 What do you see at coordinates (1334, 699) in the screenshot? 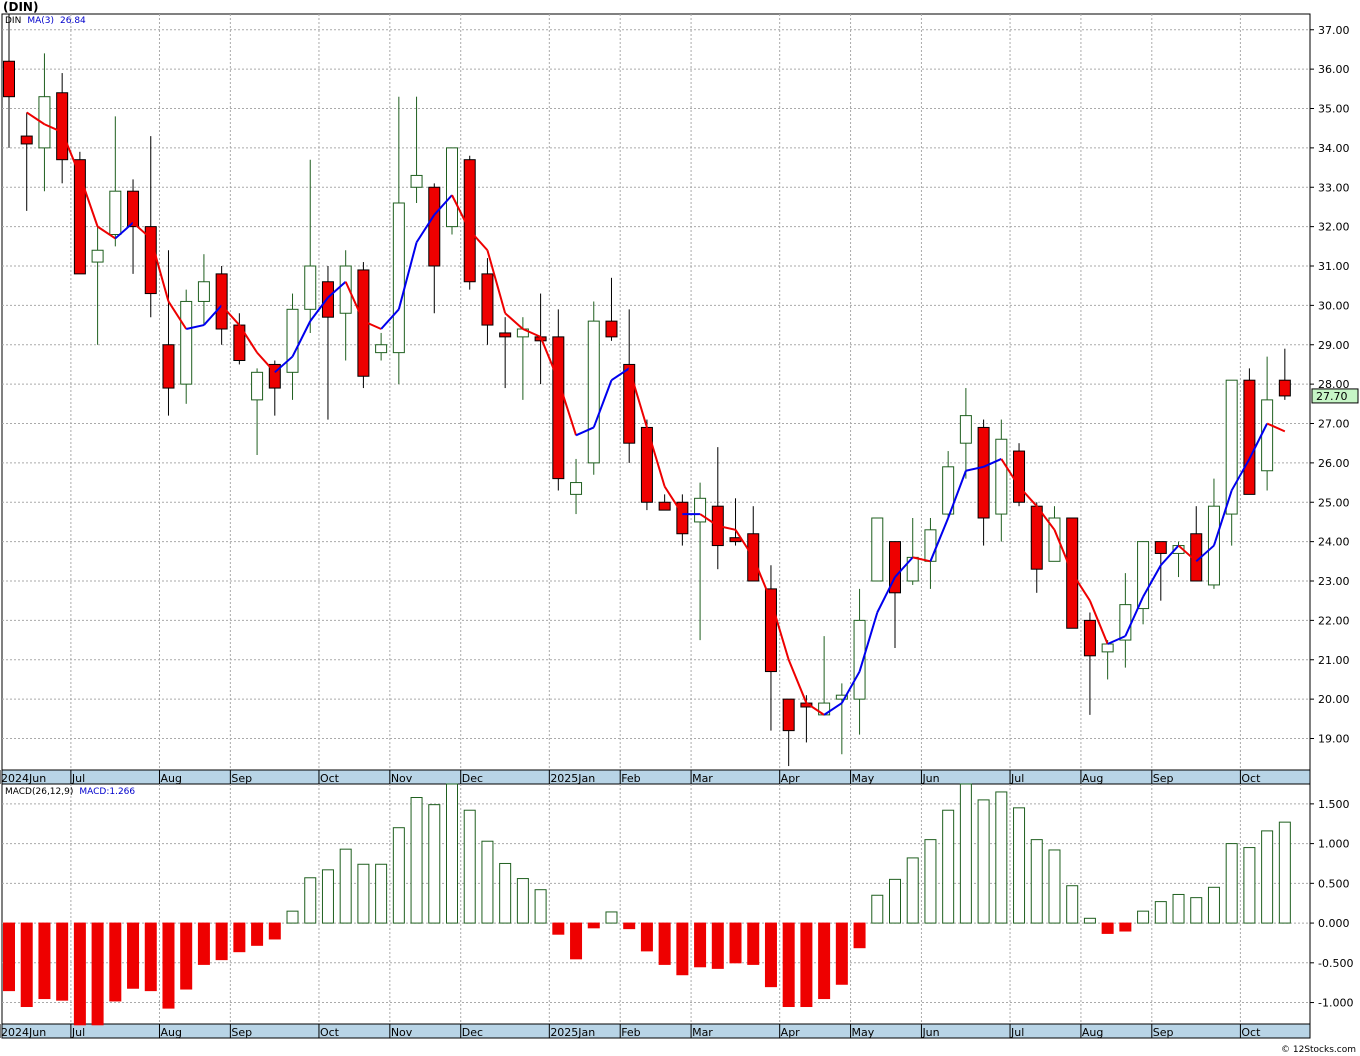
I see `price-tick-label: 20.00` at bounding box center [1334, 699].